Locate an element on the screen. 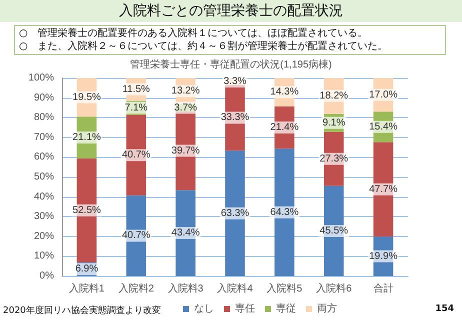  x-tick-label: 入院料5 is located at coordinates (284, 288).